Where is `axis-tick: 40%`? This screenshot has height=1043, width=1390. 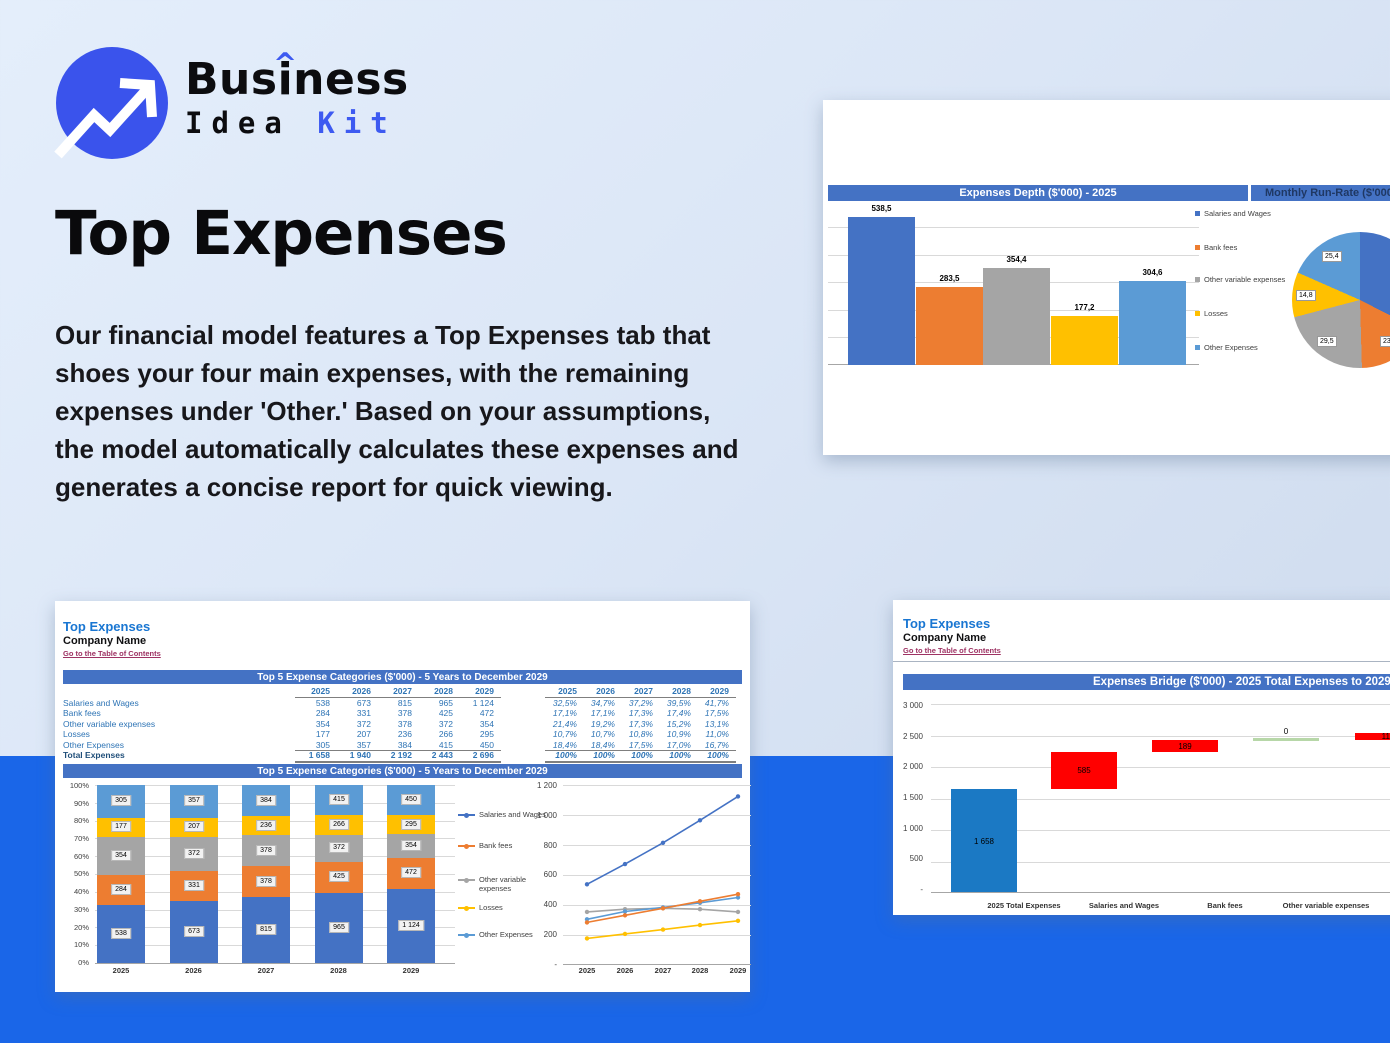
axis-tick: 40% is located at coordinates (81, 892).